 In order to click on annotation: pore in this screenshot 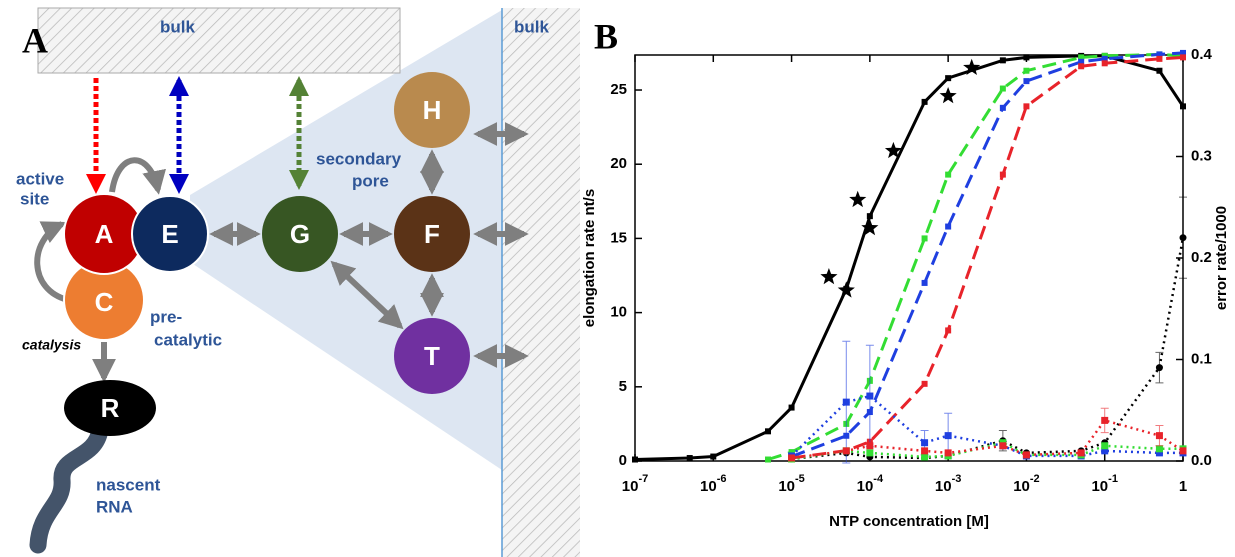, I will do `click(370, 180)`.